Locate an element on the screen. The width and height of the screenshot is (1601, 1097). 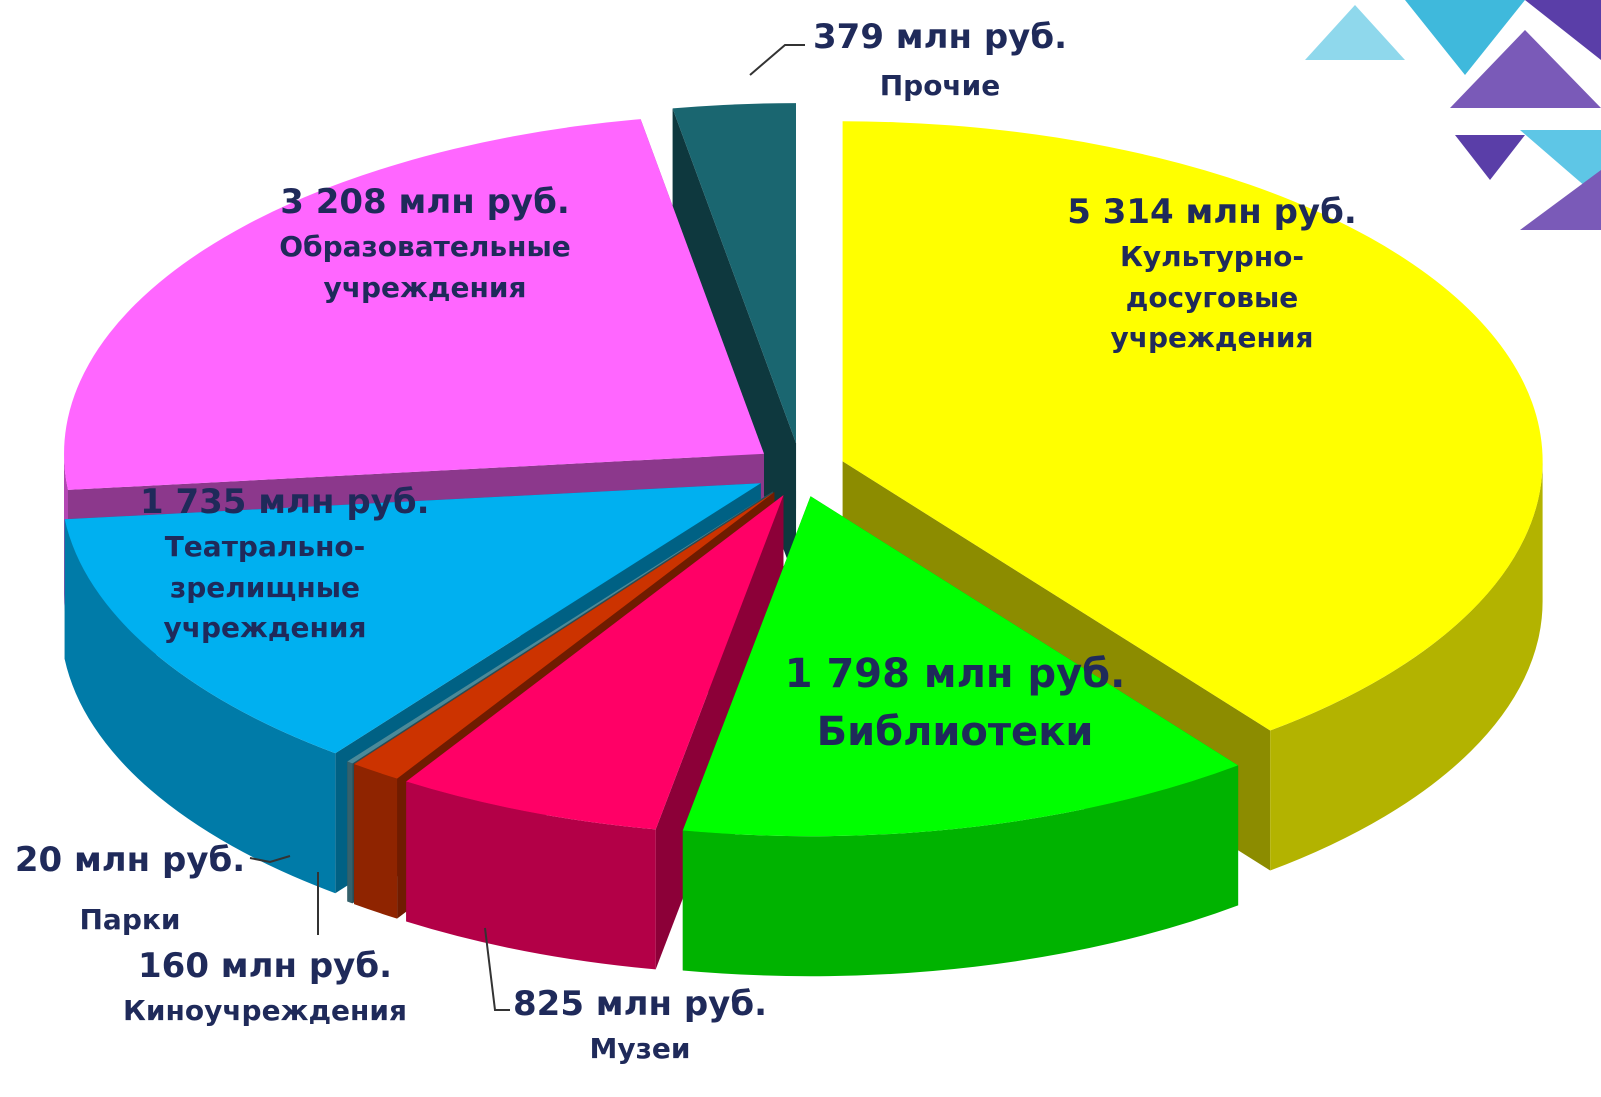
category-label: Культурно-досуговые учреждения is located at coordinates (1212, 297).